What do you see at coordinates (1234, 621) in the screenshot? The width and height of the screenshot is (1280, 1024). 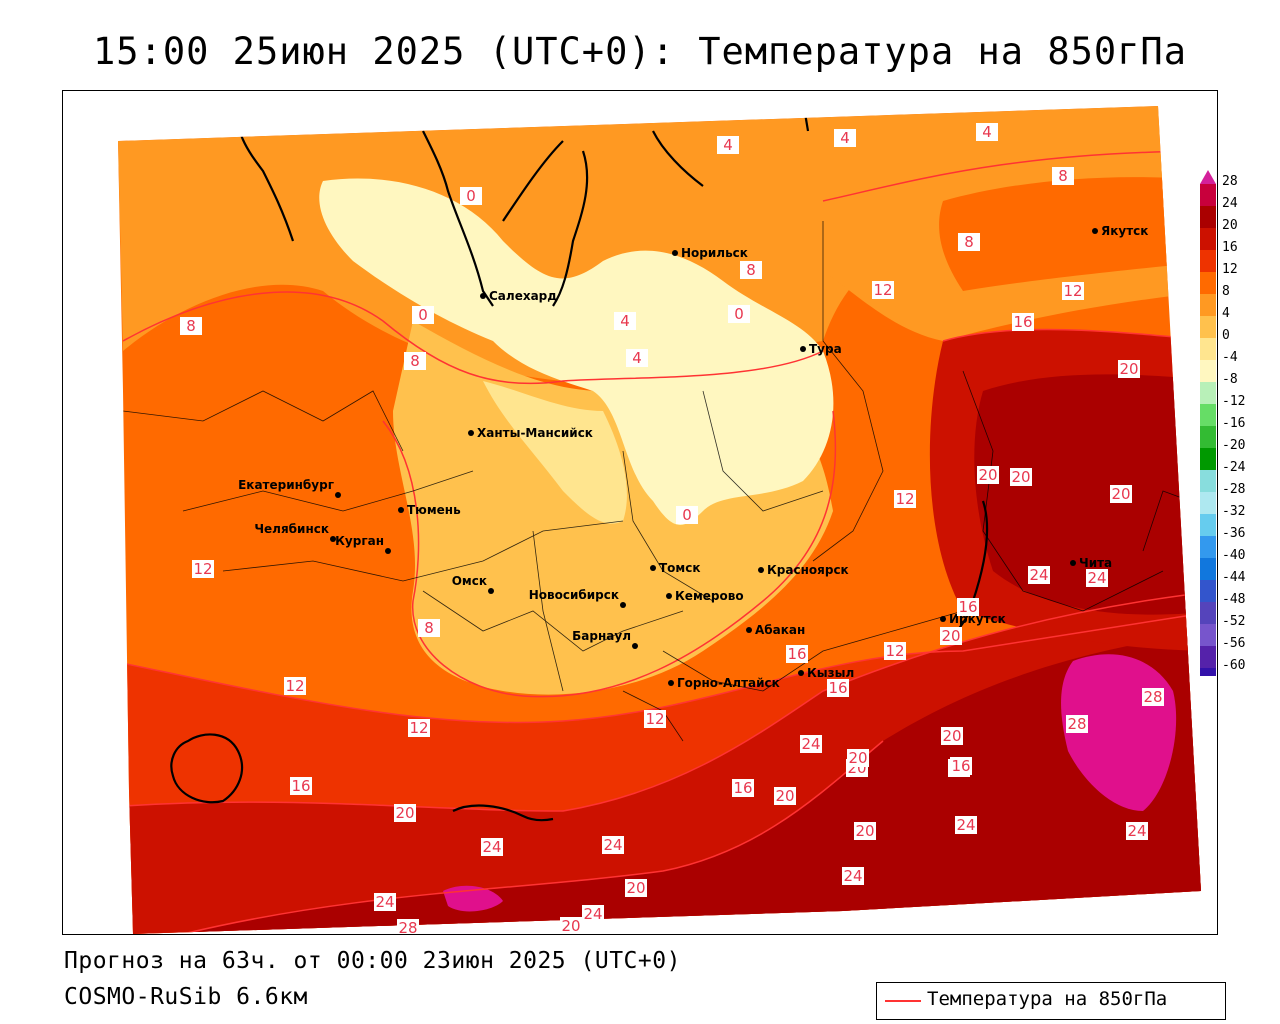 I see `colorbar-tick-label: -52` at bounding box center [1234, 621].